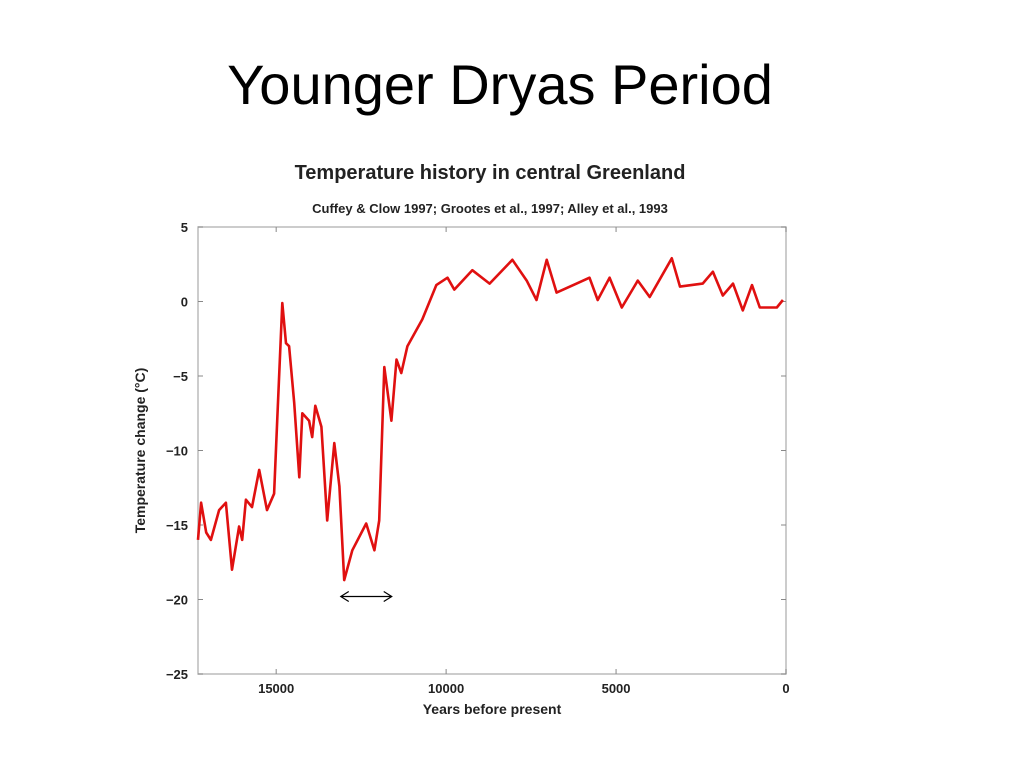  I want to click on y-tick-label: −10, so click(177, 451).